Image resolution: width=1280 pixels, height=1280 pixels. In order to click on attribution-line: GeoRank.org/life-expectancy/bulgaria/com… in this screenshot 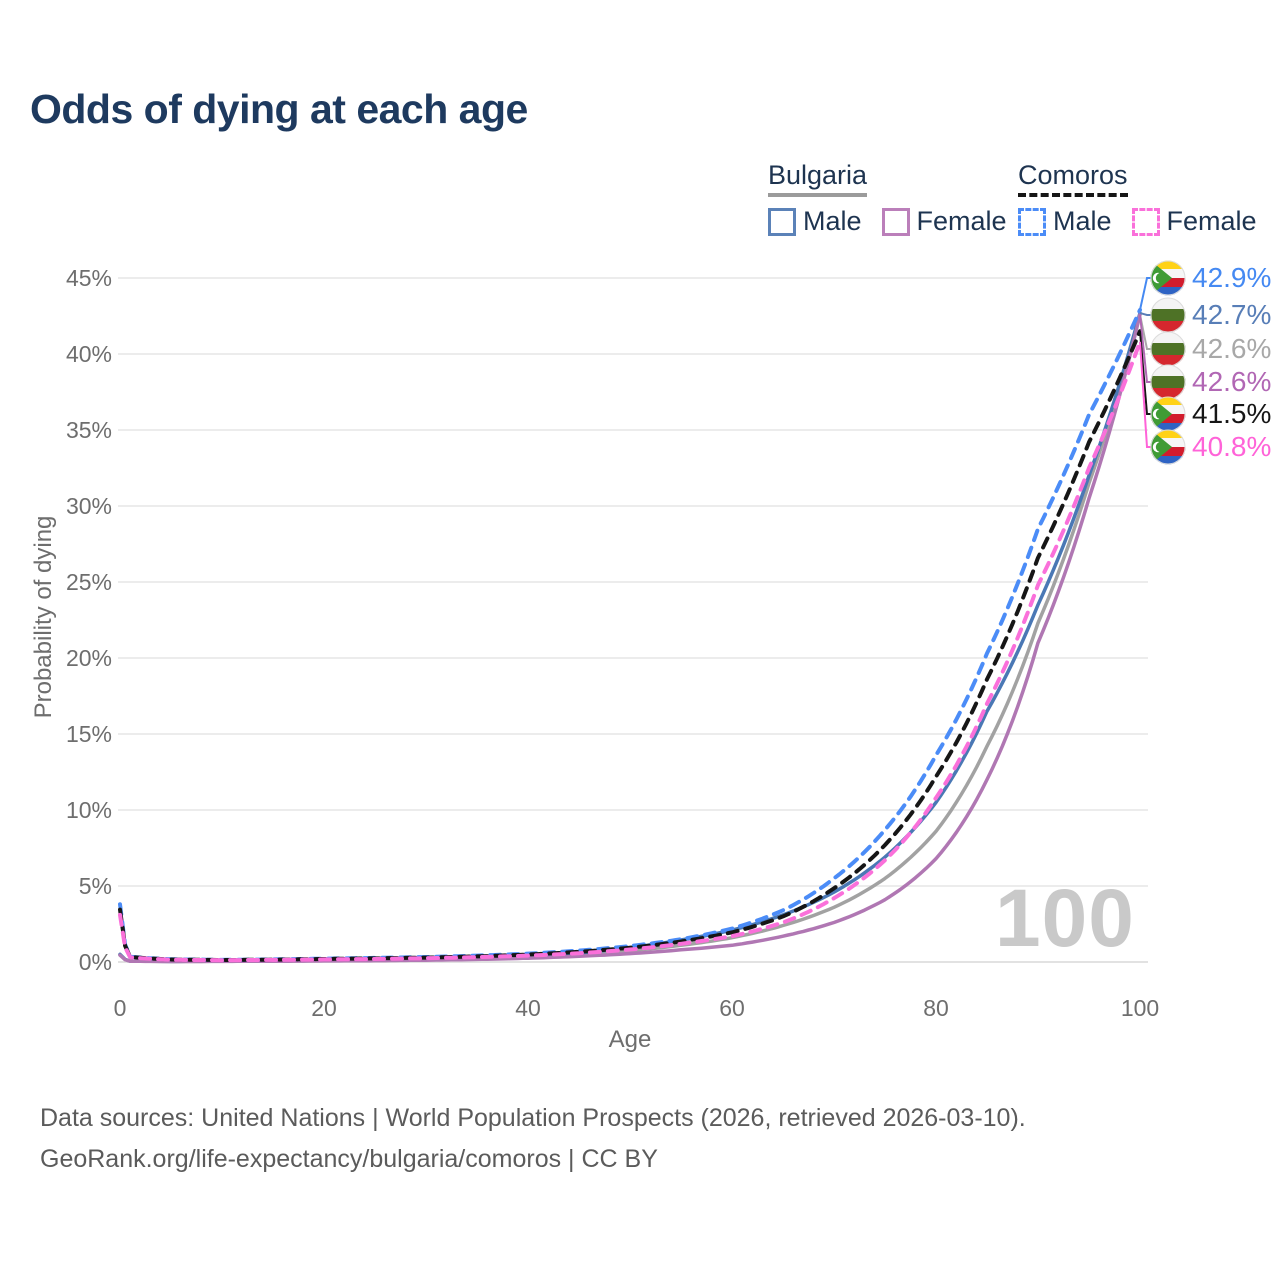, I will do `click(349, 1159)`.